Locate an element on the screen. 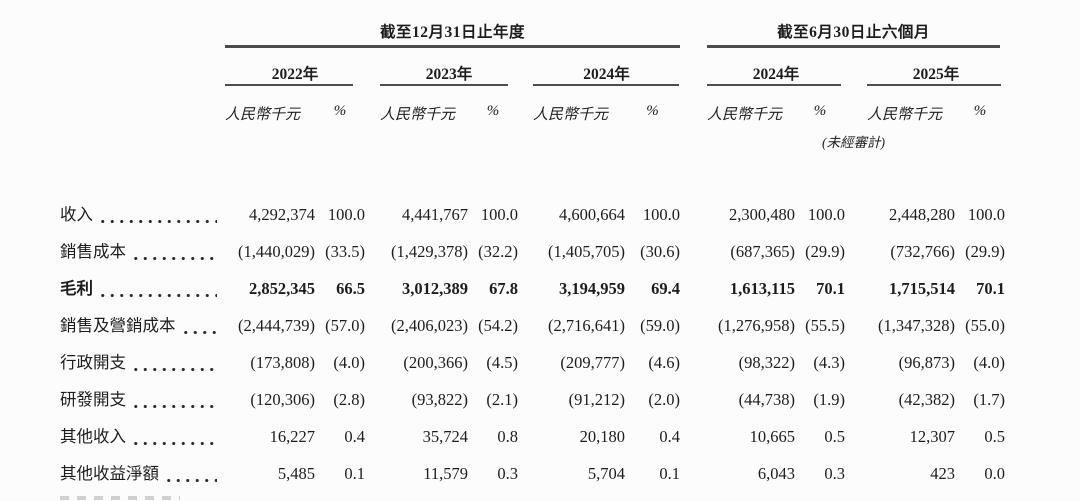 The image size is (1080, 501). year-header-2022: 2022年 is located at coordinates (295, 74).